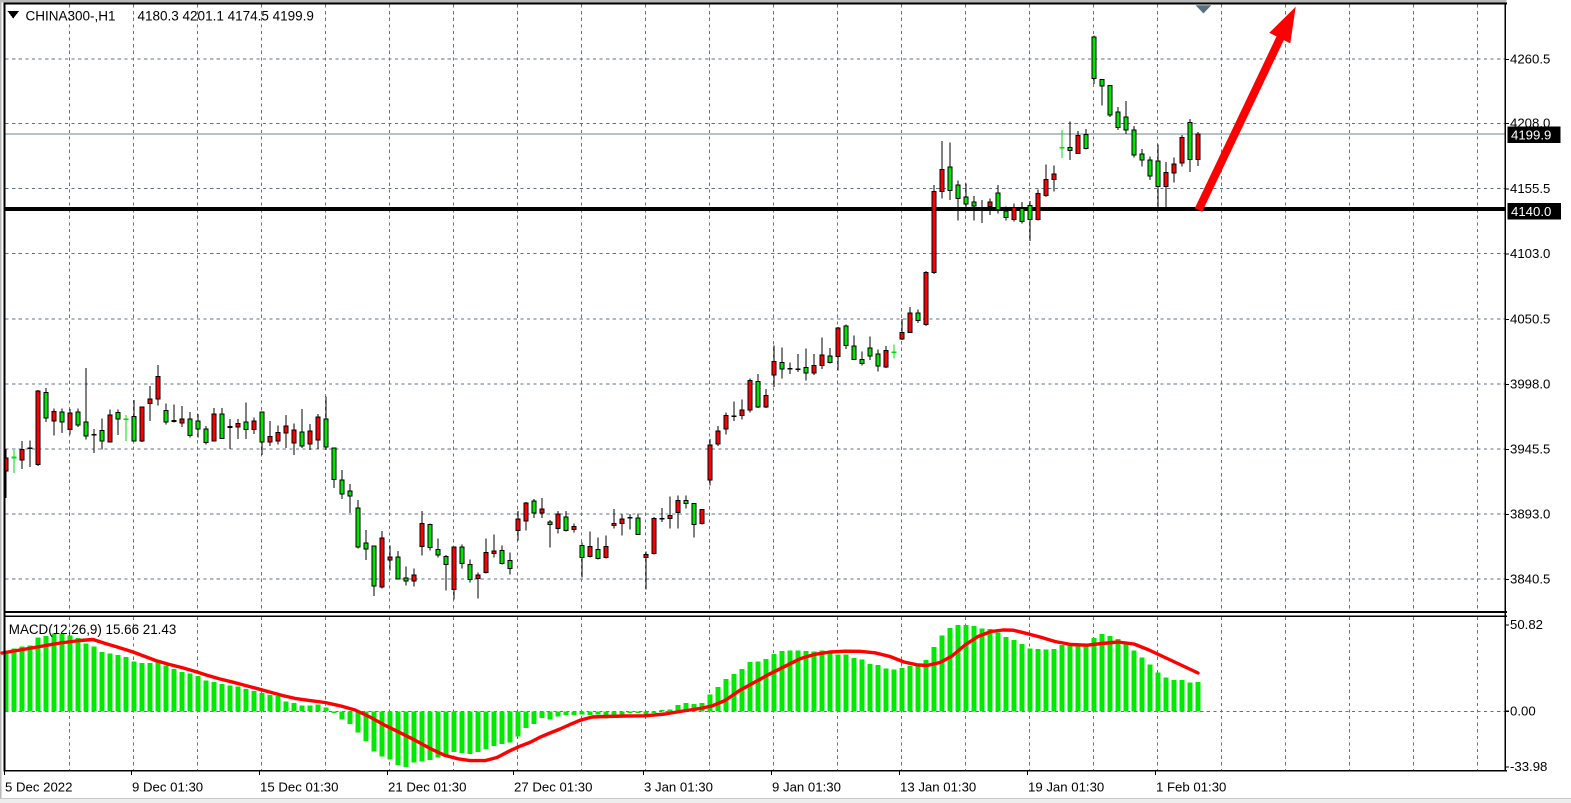  I want to click on svg-text: 4260.5, so click(1530, 59).